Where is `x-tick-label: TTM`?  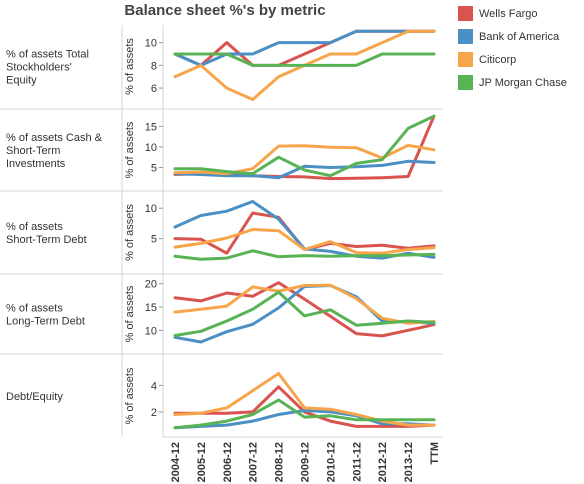 x-tick-label: TTM is located at coordinates (435, 453).